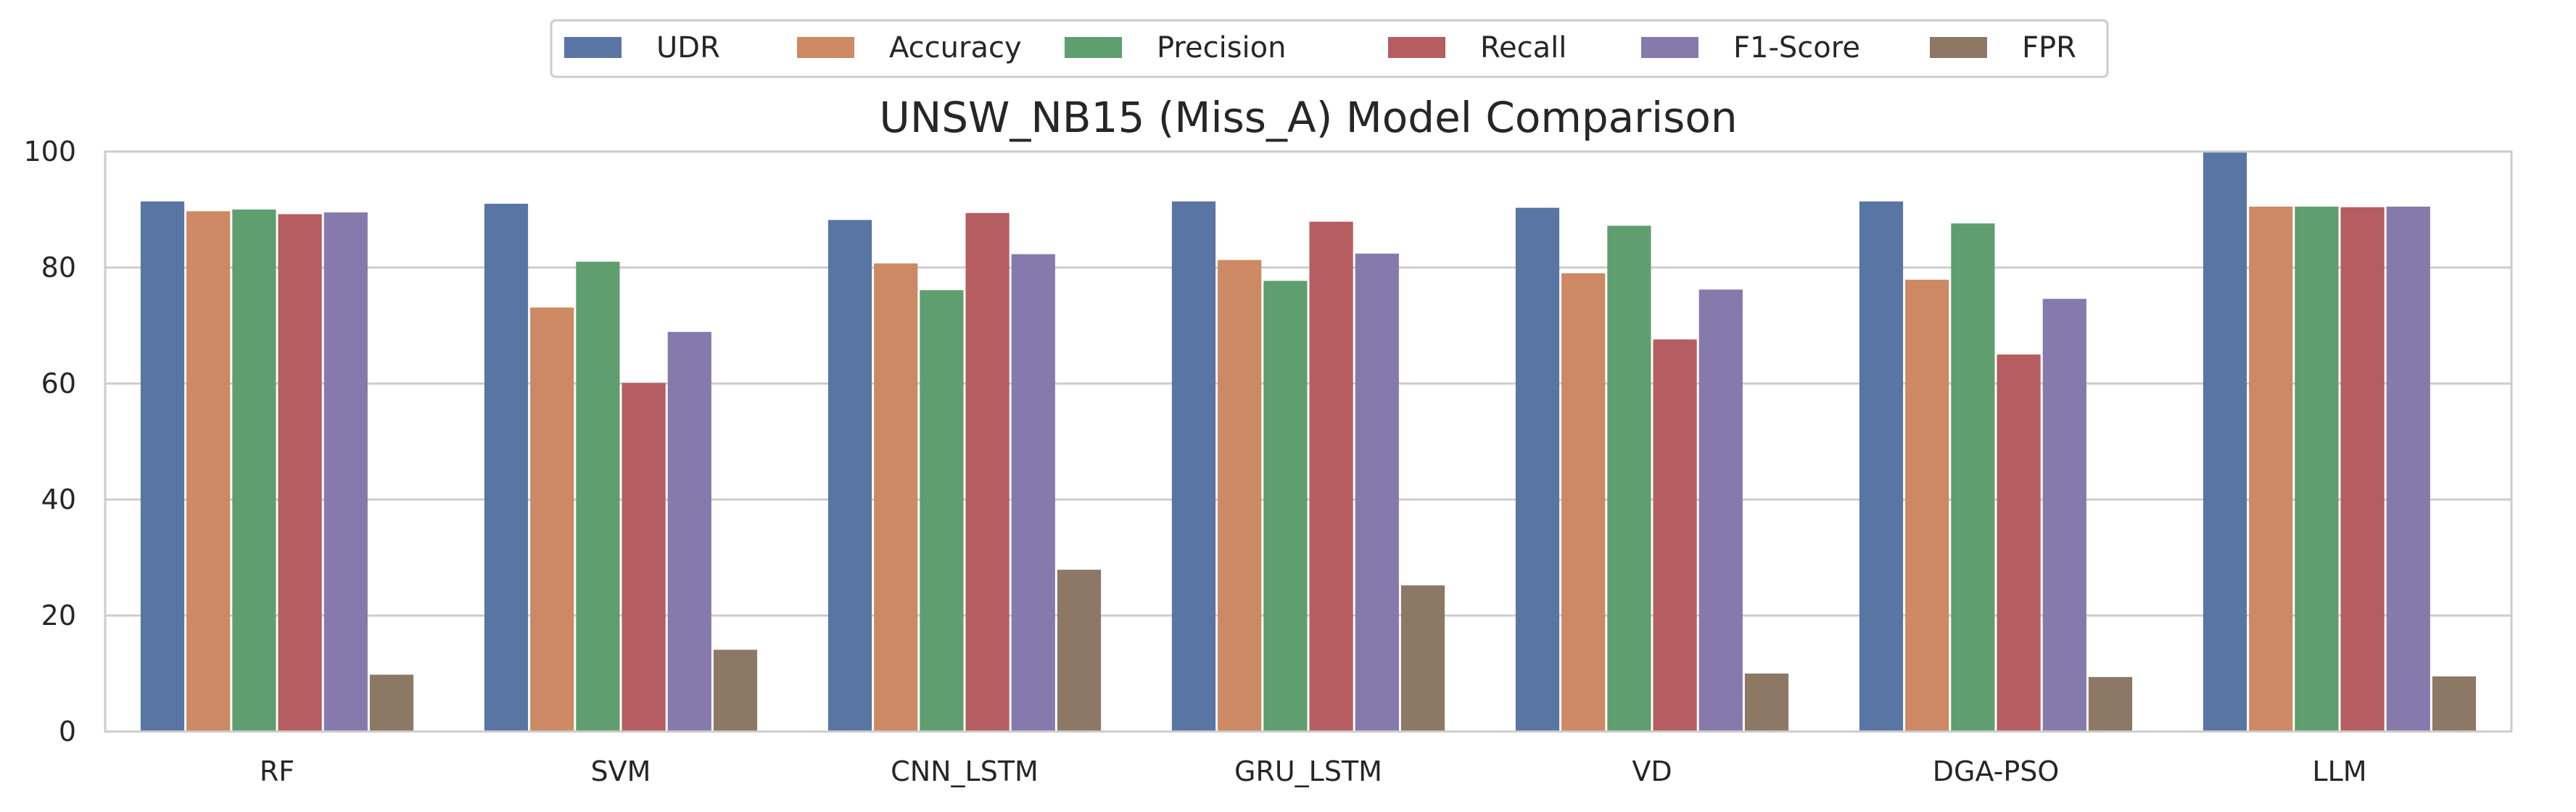  What do you see at coordinates (621, 771) in the screenshot?
I see `x-tick-label: SVM` at bounding box center [621, 771].